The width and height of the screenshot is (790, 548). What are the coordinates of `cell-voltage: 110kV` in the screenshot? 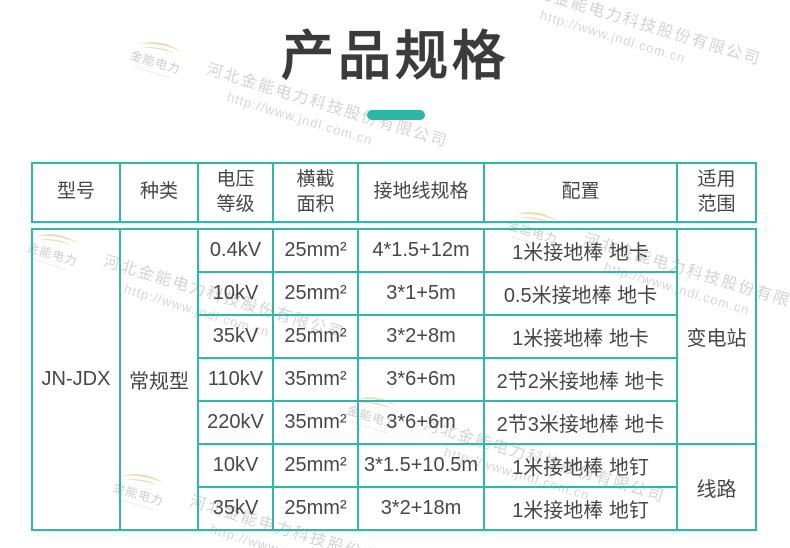 It's located at (235, 379).